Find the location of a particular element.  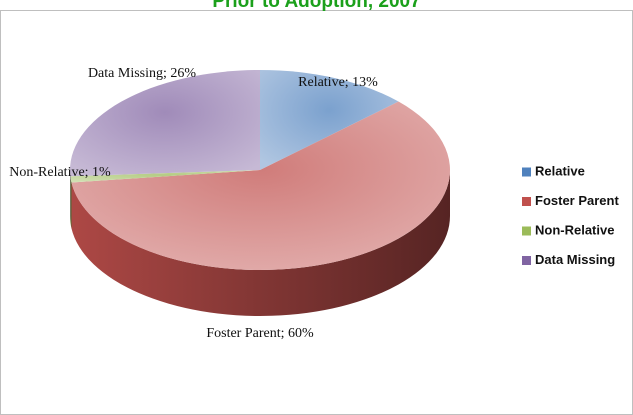

data-label: Data Missing; 26% is located at coordinates (142, 73).